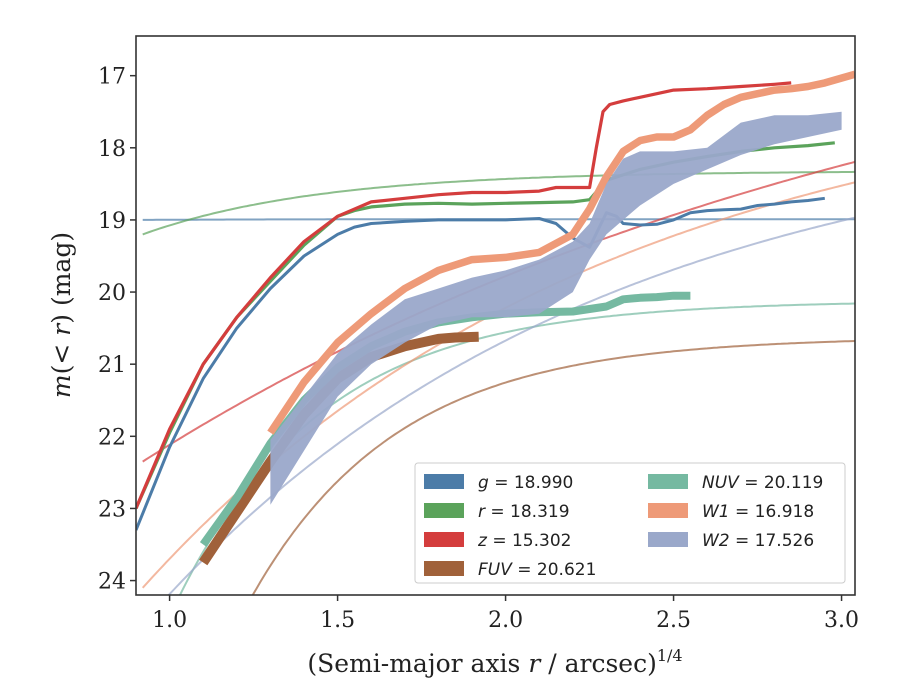 This screenshot has width=900, height=700. Describe the element at coordinates (61, 278) in the screenshot. I see `y-axis-label-part-4: ) (mag)` at that location.